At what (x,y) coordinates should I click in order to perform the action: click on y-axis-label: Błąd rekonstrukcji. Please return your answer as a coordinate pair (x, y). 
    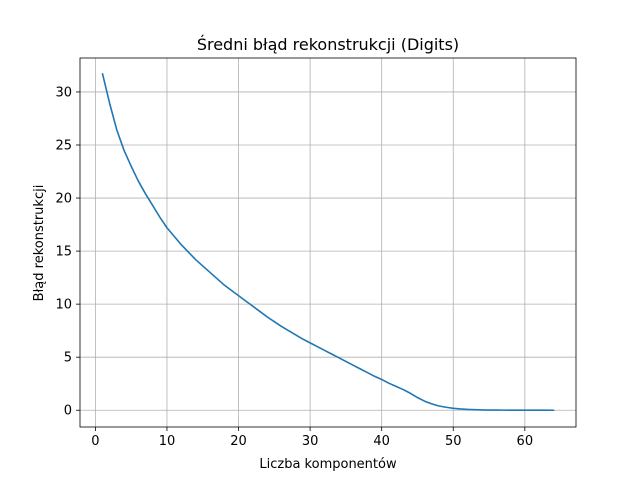
    Looking at the image, I should click on (39, 243).